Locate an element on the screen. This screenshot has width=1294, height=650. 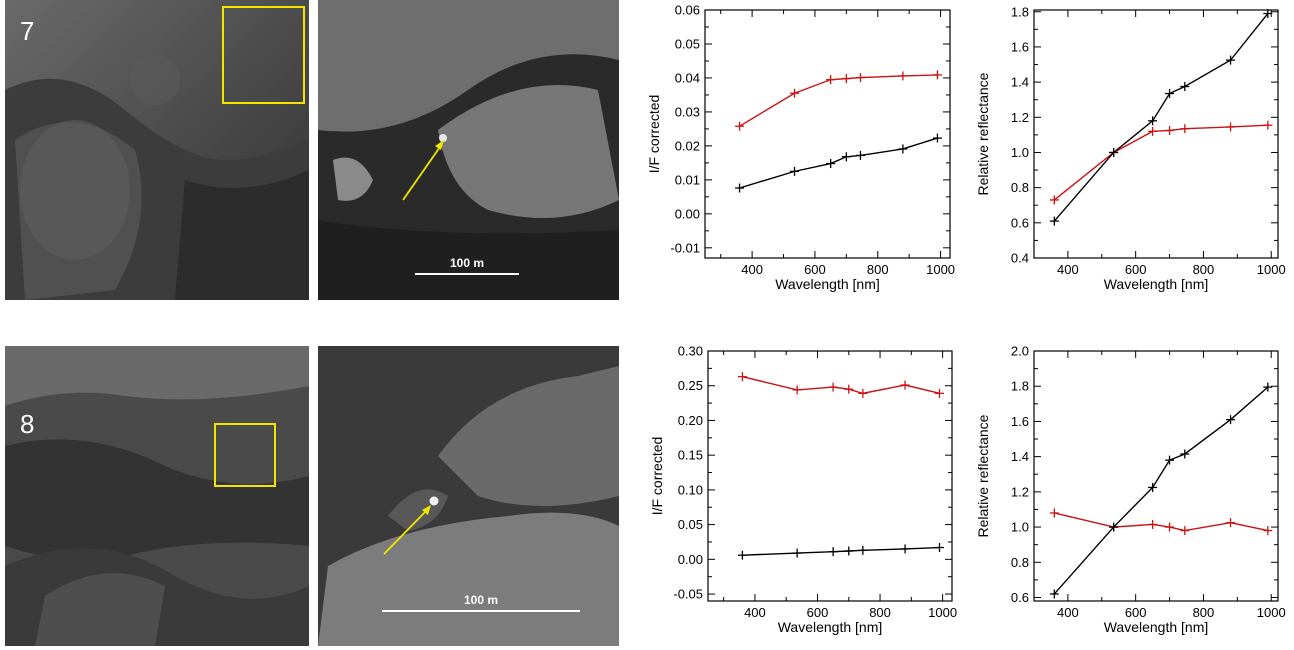
zoom-image-7: 100 m is located at coordinates (468, 150).